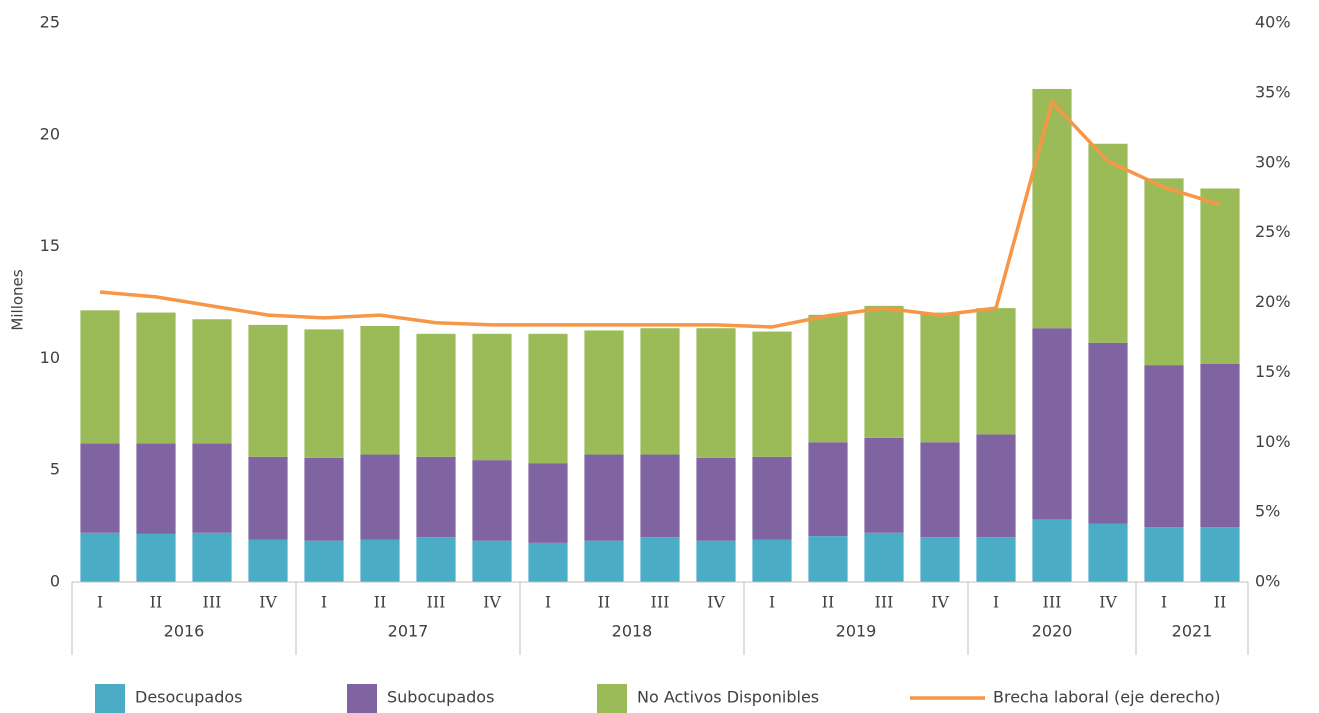 The height and width of the screenshot is (713, 1319). Describe the element at coordinates (188, 697) in the screenshot. I see `legend-label: Desocupados` at that location.